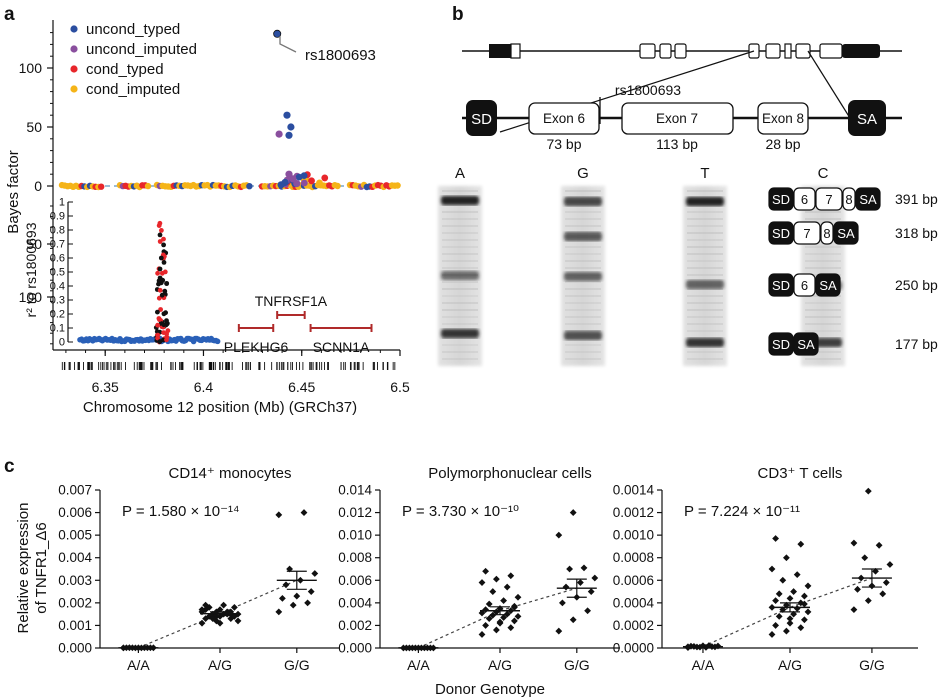 This screenshot has width=946, height=699. What do you see at coordinates (648, 90) in the screenshot?
I see `snp-label: rs1800693` at bounding box center [648, 90].